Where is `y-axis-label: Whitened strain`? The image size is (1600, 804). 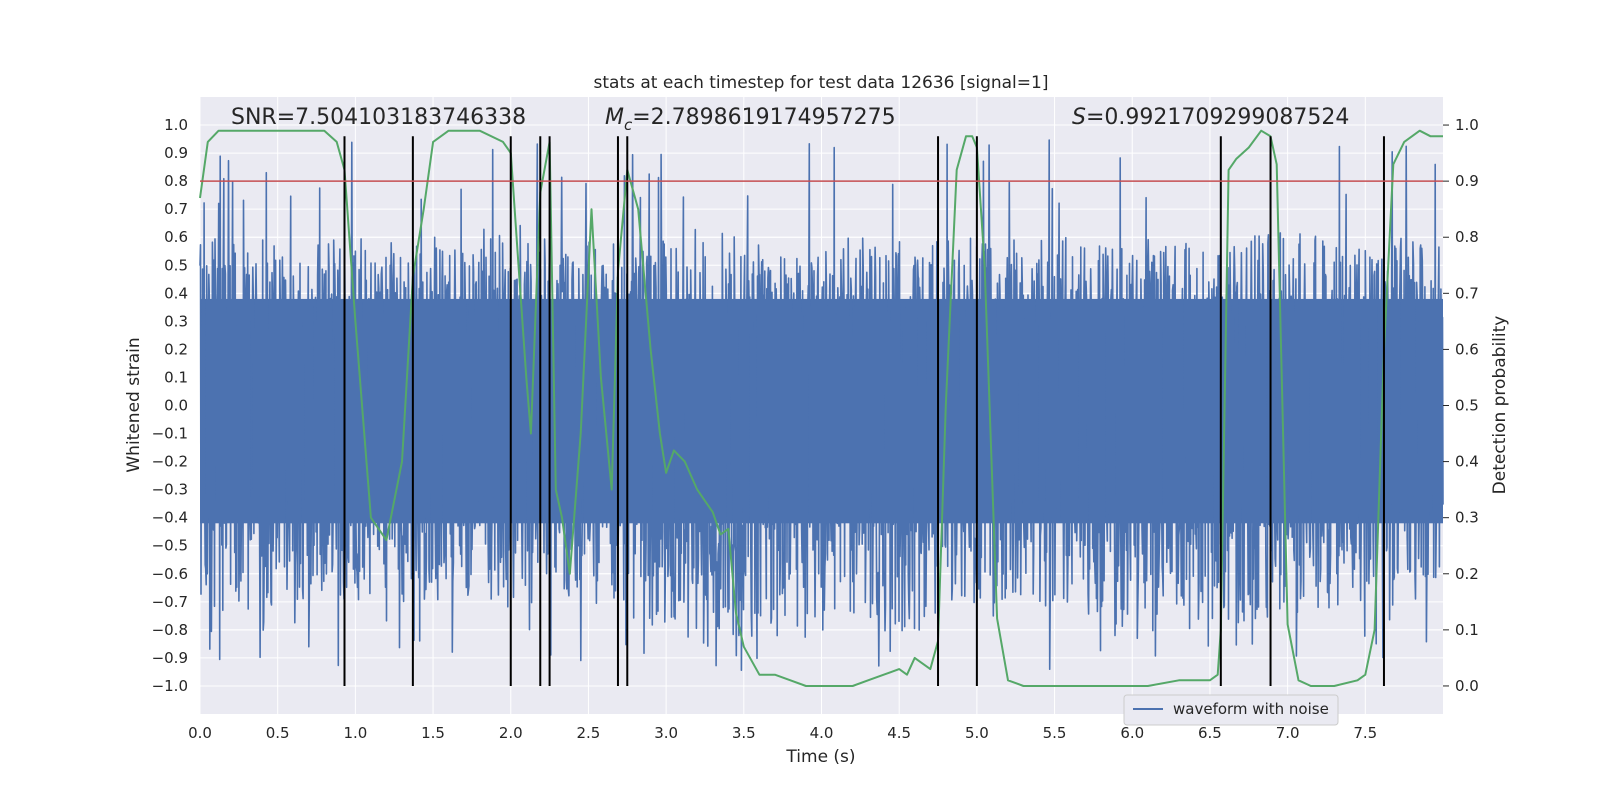
y-axis-label: Whitened strain is located at coordinates (134, 404).